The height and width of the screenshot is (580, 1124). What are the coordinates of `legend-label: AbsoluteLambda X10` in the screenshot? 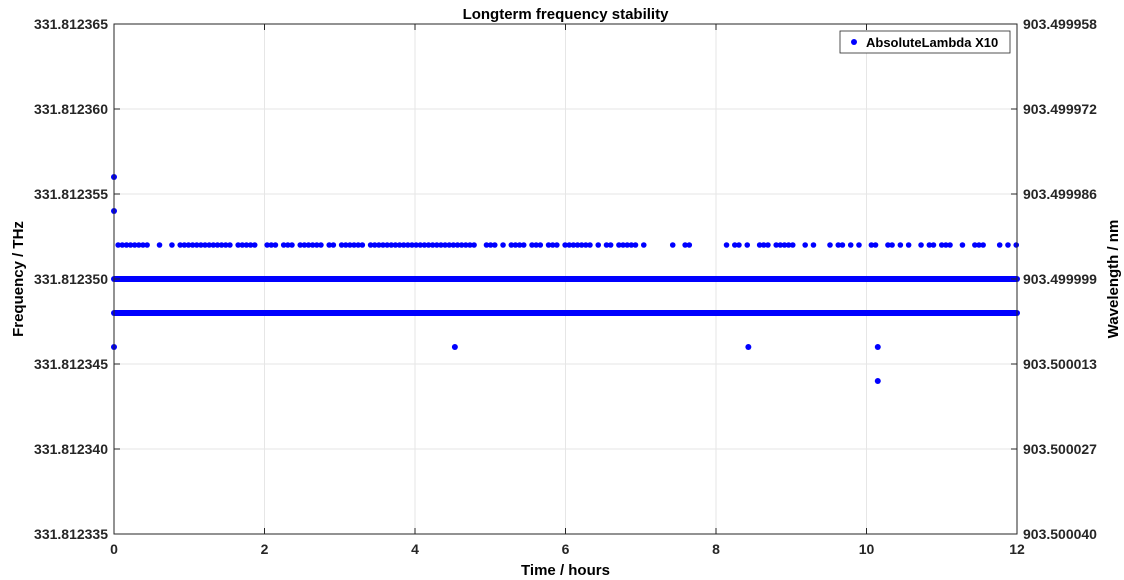 It's located at (932, 42).